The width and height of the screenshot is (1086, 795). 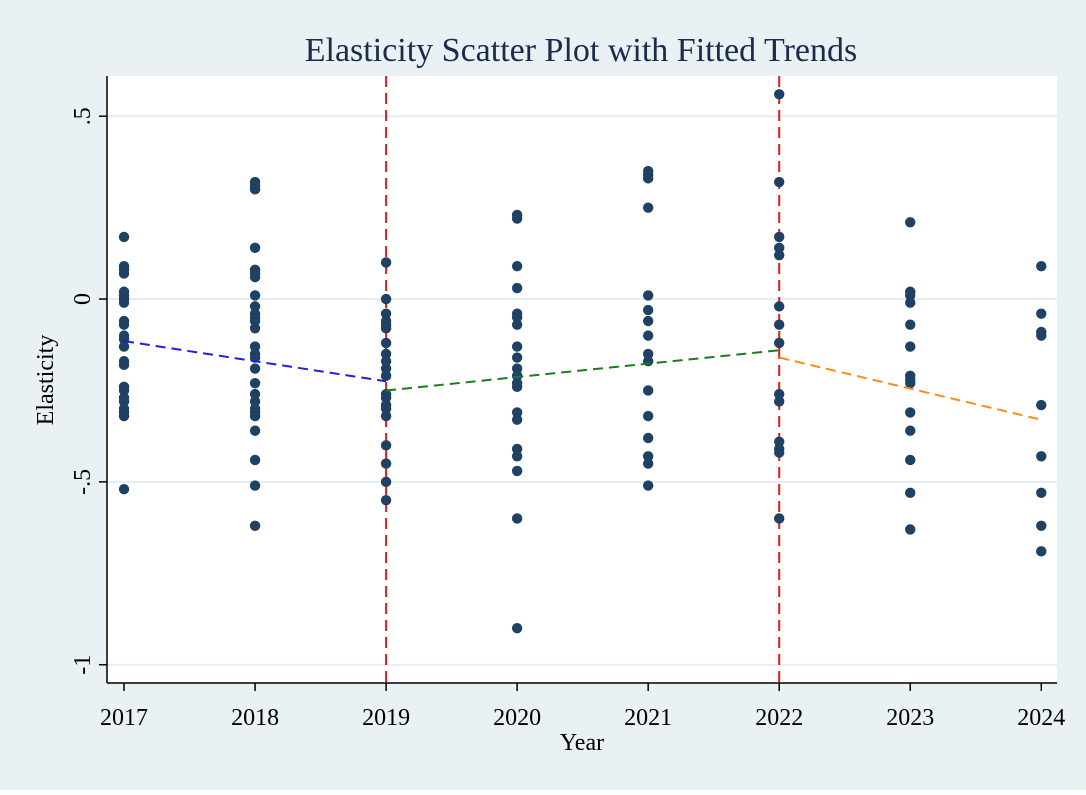 What do you see at coordinates (255, 718) in the screenshot?
I see `x-tick-label: 2018` at bounding box center [255, 718].